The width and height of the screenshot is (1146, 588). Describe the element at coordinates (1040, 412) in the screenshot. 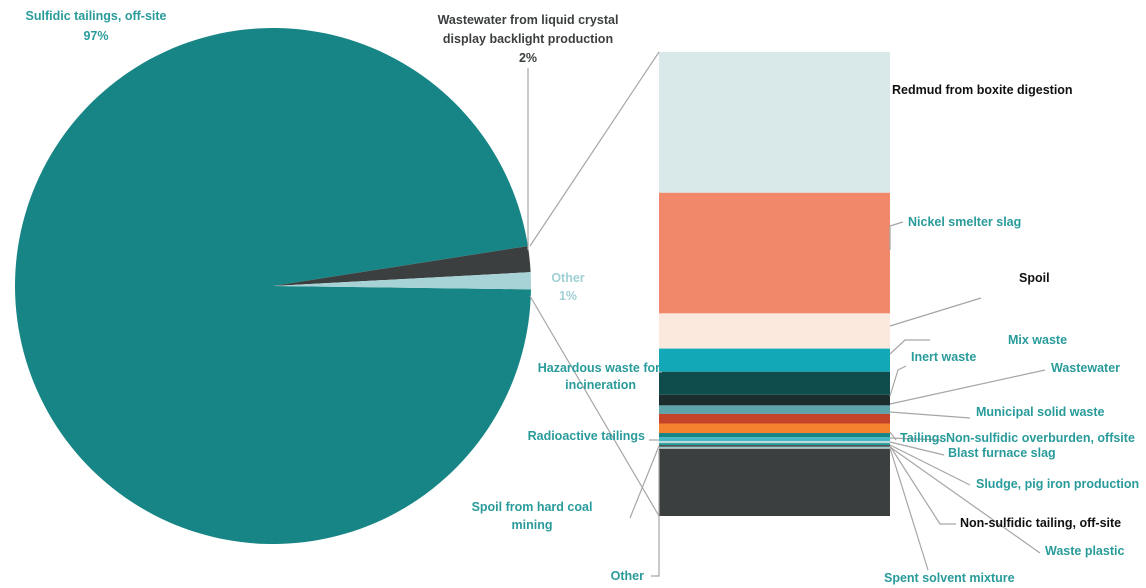

I see `label-municipal: Municipal solid waste` at that location.